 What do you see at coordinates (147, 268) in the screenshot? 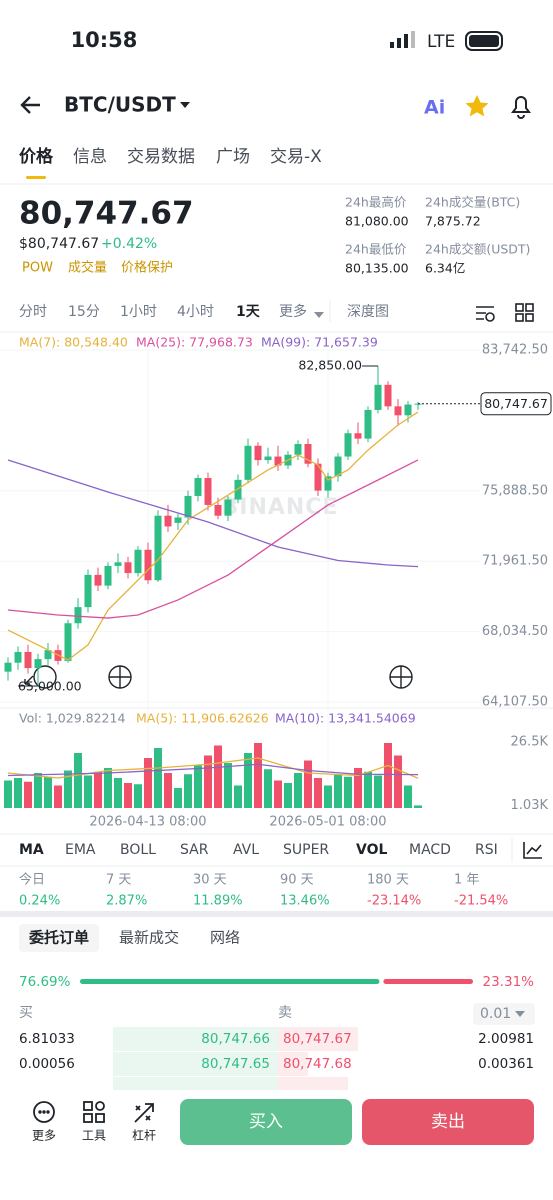
I see `price-tag: 价格保护` at bounding box center [147, 268].